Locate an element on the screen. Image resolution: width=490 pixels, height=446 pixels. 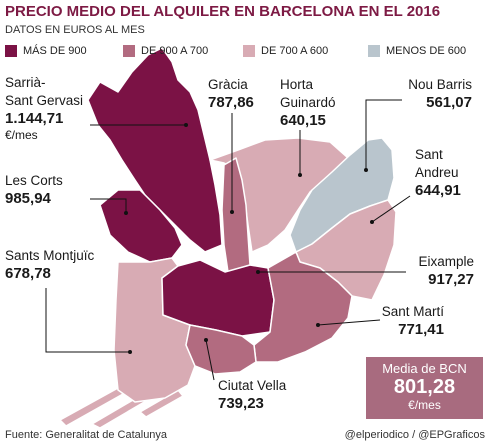
district-label-sants-montjuic: Sants Montjuïc 678,78 is located at coordinates (49, 265).